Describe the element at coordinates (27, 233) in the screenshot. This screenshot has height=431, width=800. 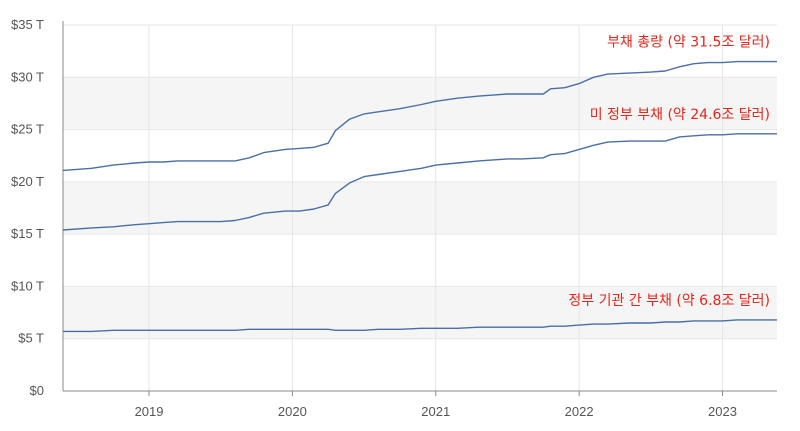
I see `y-tick-label: $15 T` at that location.